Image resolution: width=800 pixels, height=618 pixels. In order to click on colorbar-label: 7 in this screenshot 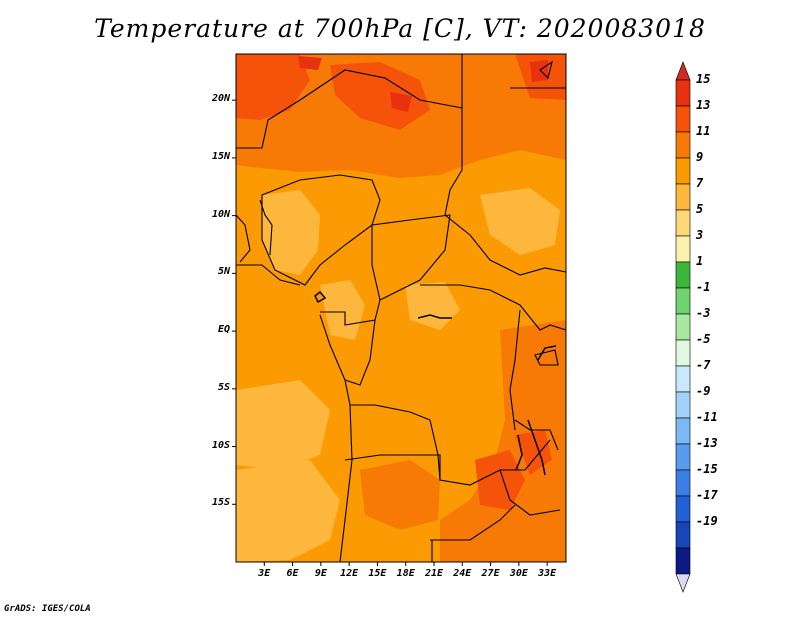, I will do `click(700, 183)`.